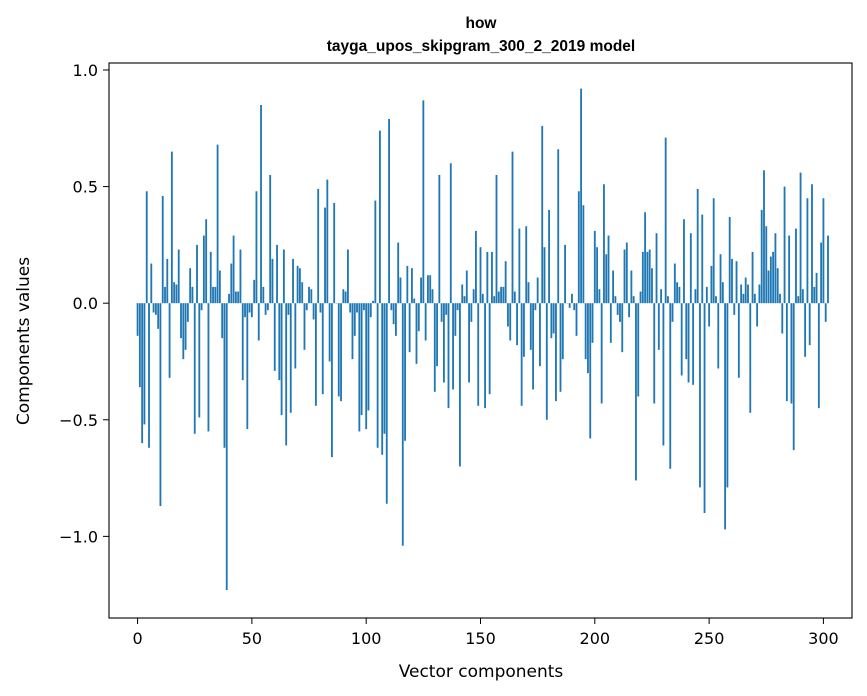 The image size is (867, 696). I want to click on x-tick-label: 0, so click(137, 638).